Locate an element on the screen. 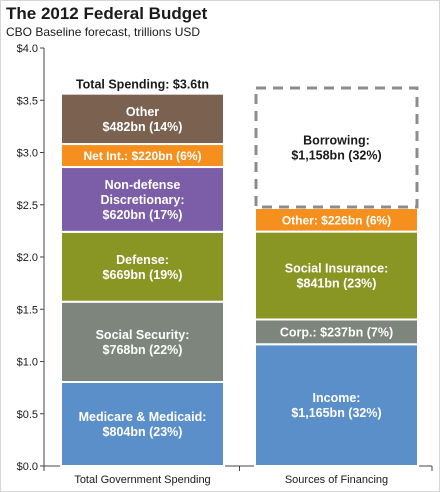 The height and width of the screenshot is (492, 440). segment-label: Non-defense is located at coordinates (143, 185).